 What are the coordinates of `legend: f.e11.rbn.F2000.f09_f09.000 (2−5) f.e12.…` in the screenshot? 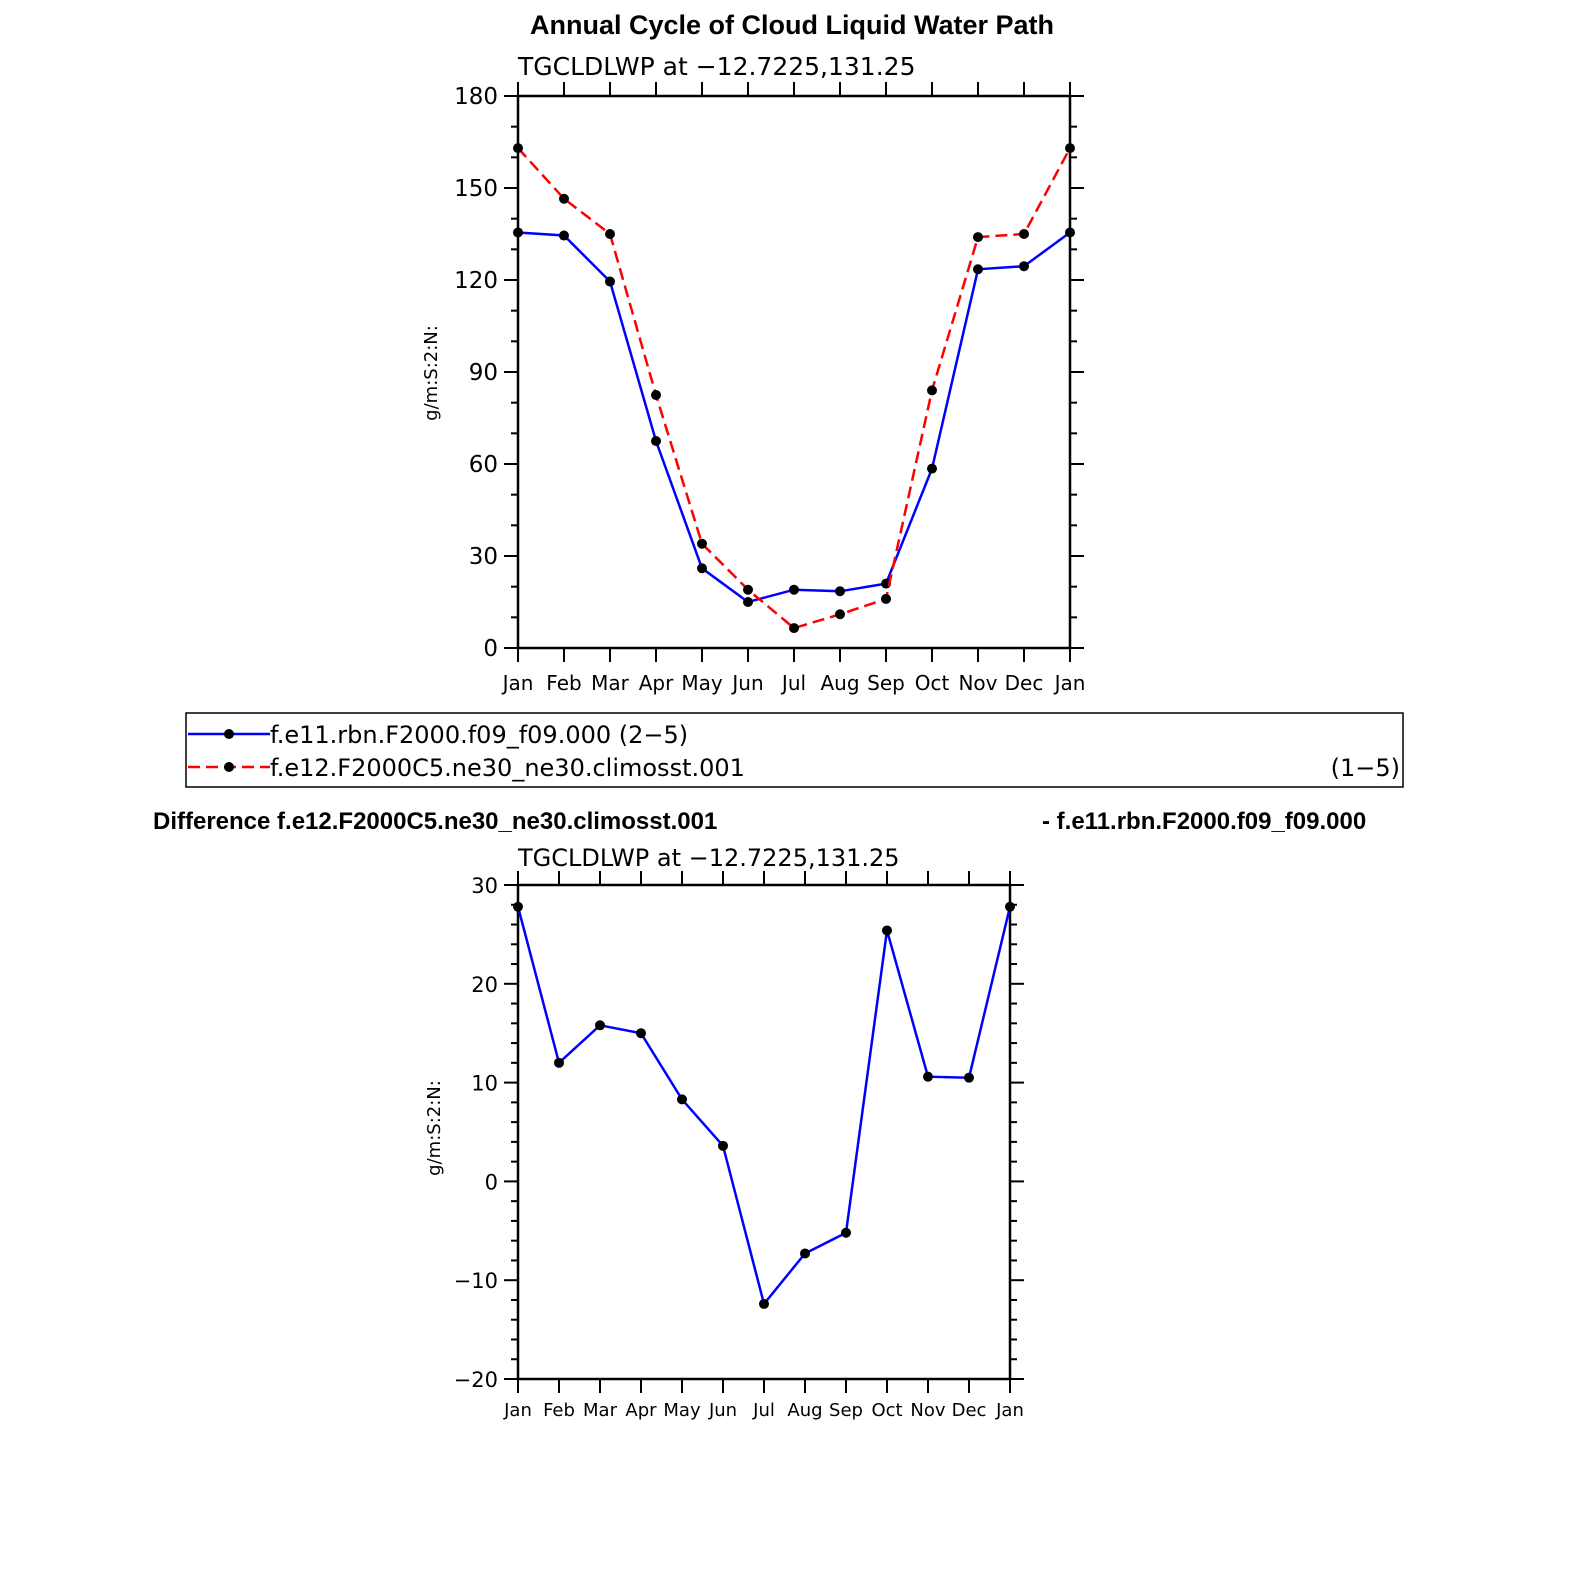 It's located at (794, 750).